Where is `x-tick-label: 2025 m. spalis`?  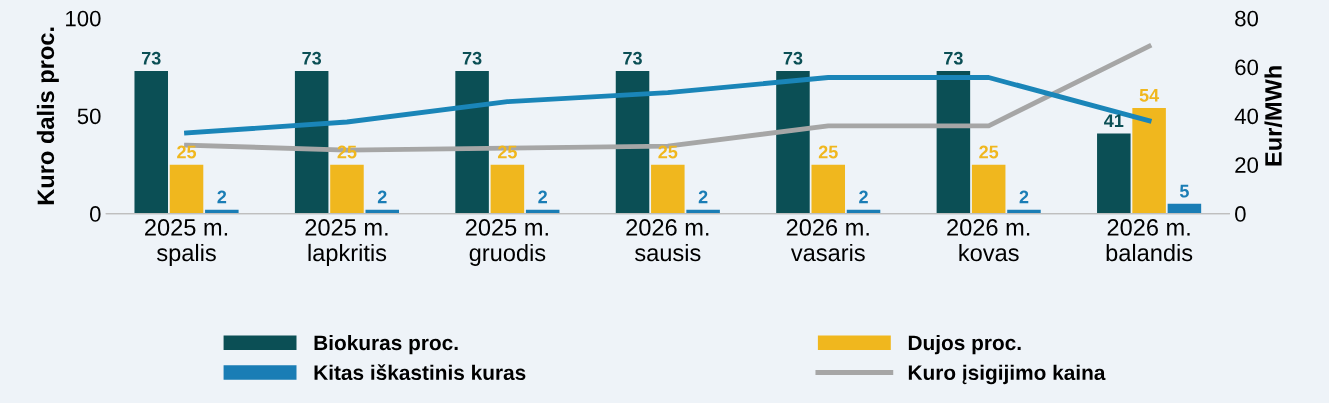 x-tick-label: 2025 m. spalis is located at coordinates (186, 242).